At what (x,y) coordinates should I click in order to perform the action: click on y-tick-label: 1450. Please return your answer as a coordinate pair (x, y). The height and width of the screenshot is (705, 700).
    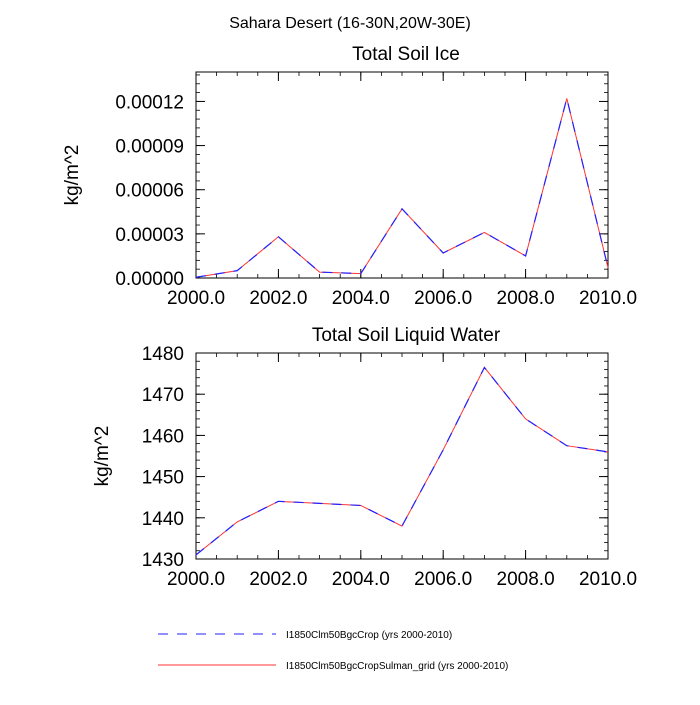
    Looking at the image, I should click on (163, 478).